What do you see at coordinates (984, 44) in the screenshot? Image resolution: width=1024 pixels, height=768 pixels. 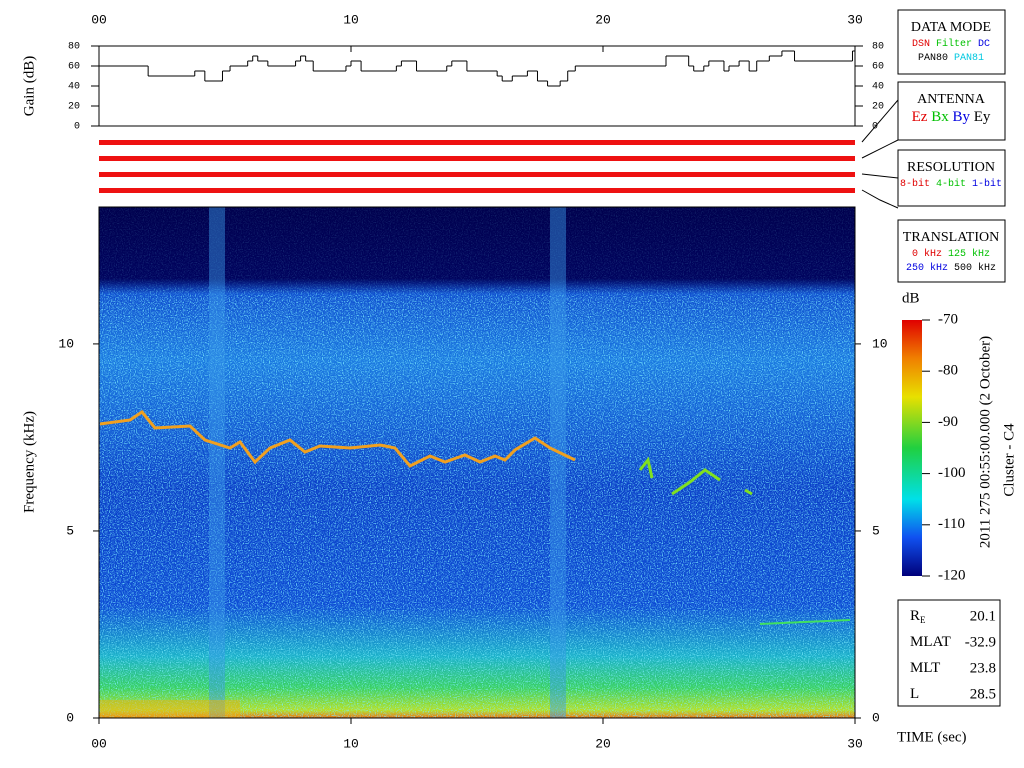 I see `panel-item: DC` at bounding box center [984, 44].